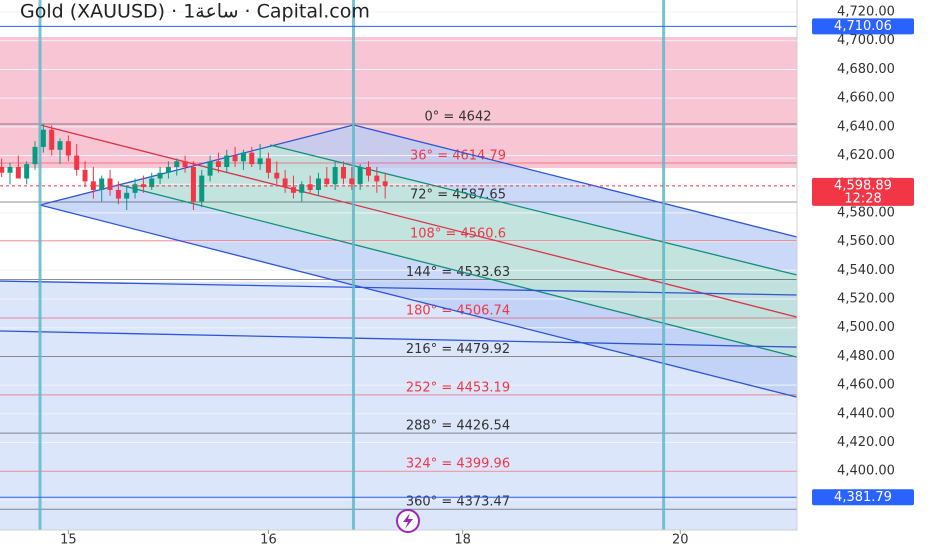 The image size is (932, 550). Describe the element at coordinates (462, 540) in the screenshot. I see `x-tick-label: 18` at that location.